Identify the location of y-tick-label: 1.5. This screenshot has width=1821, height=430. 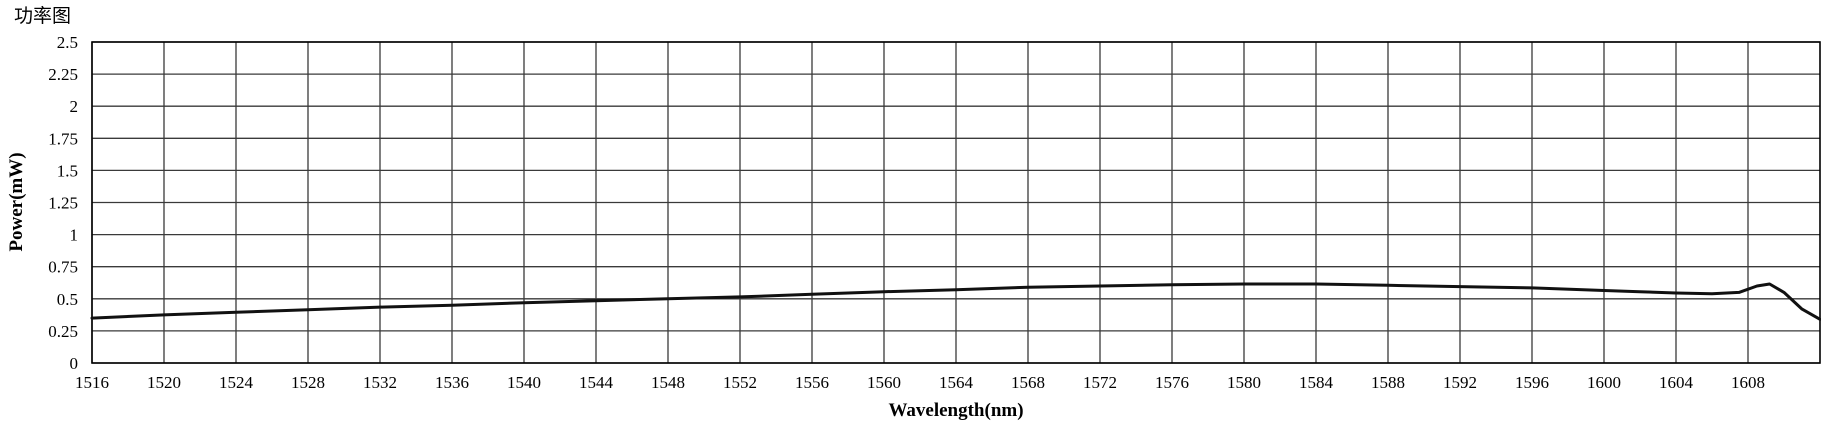
(67, 170).